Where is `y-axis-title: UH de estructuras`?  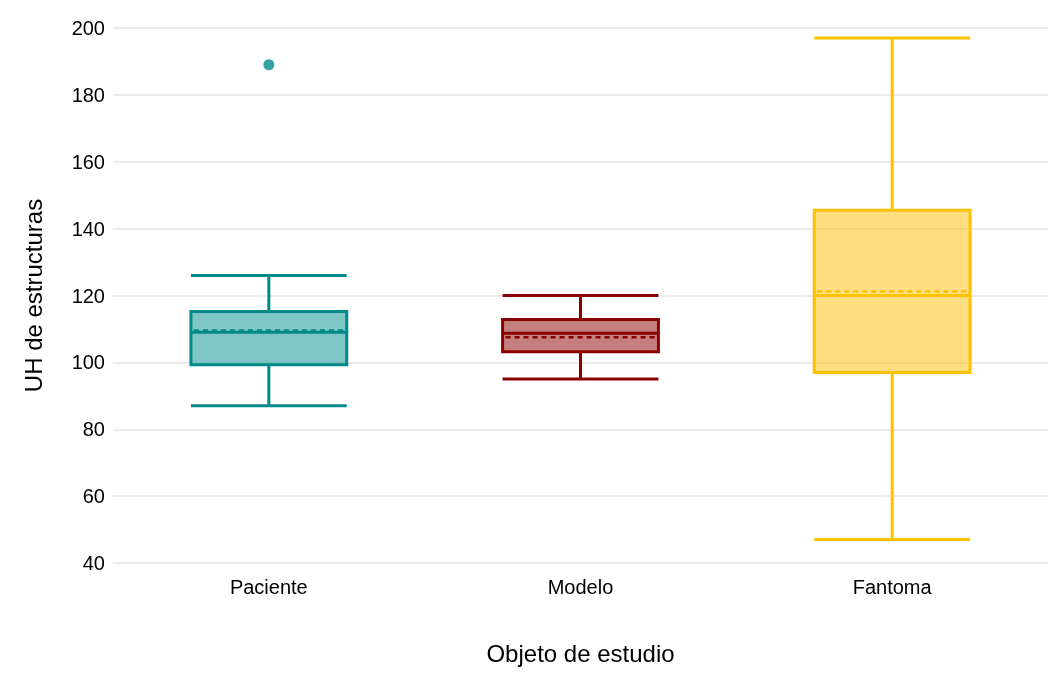
y-axis-title: UH de estructuras is located at coordinates (33, 295).